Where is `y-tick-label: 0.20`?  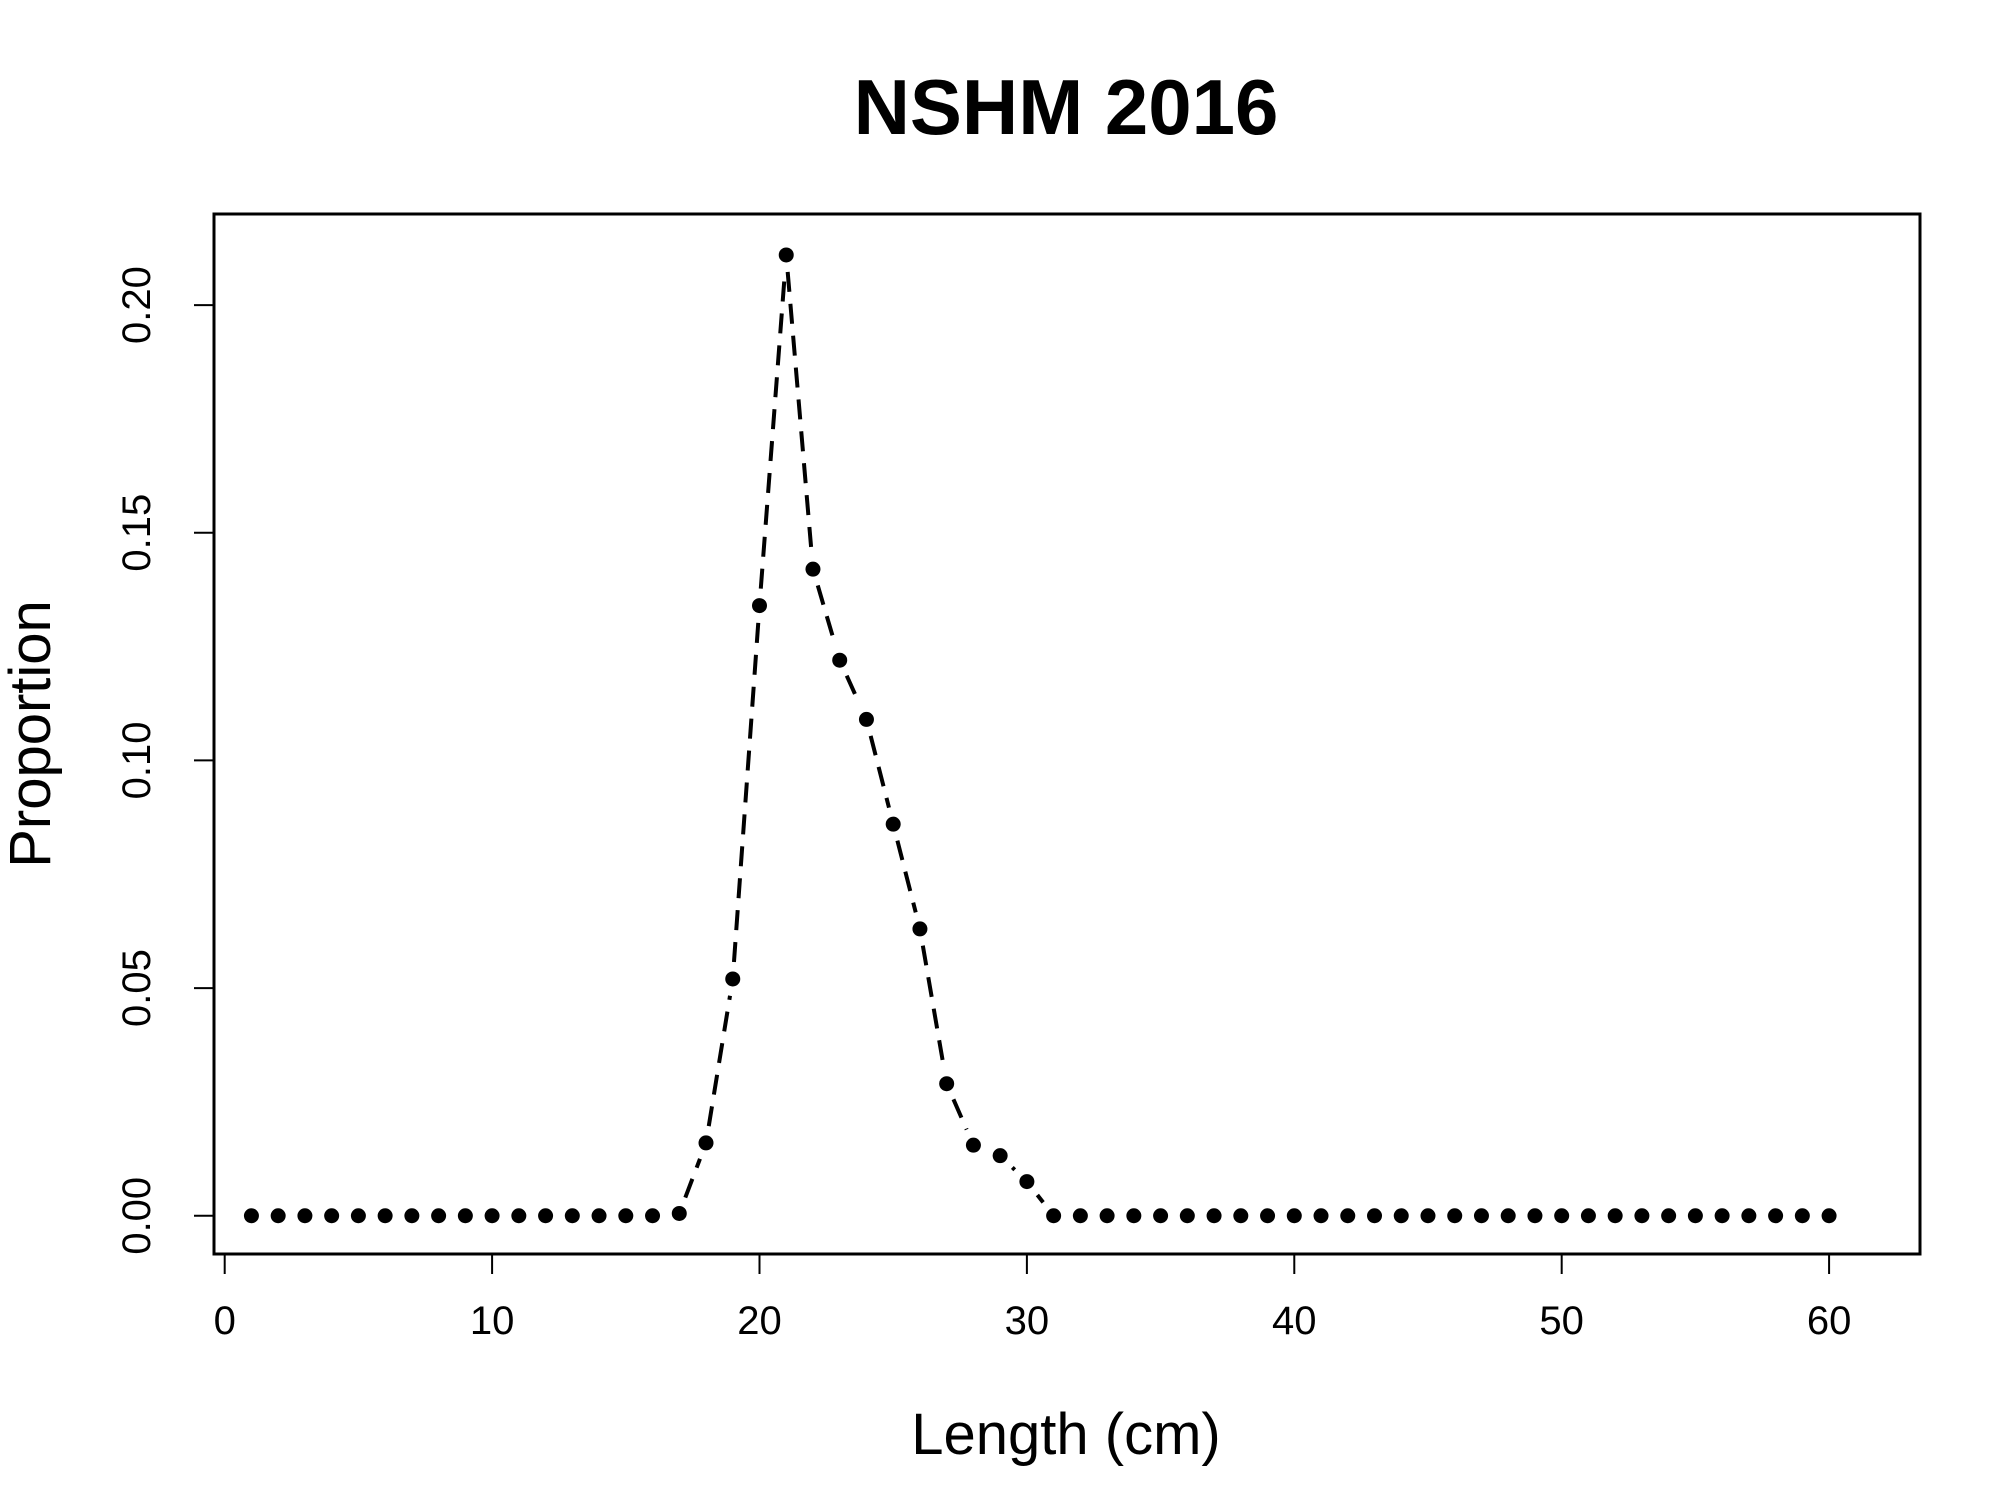 y-tick-label: 0.20 is located at coordinates (137, 305).